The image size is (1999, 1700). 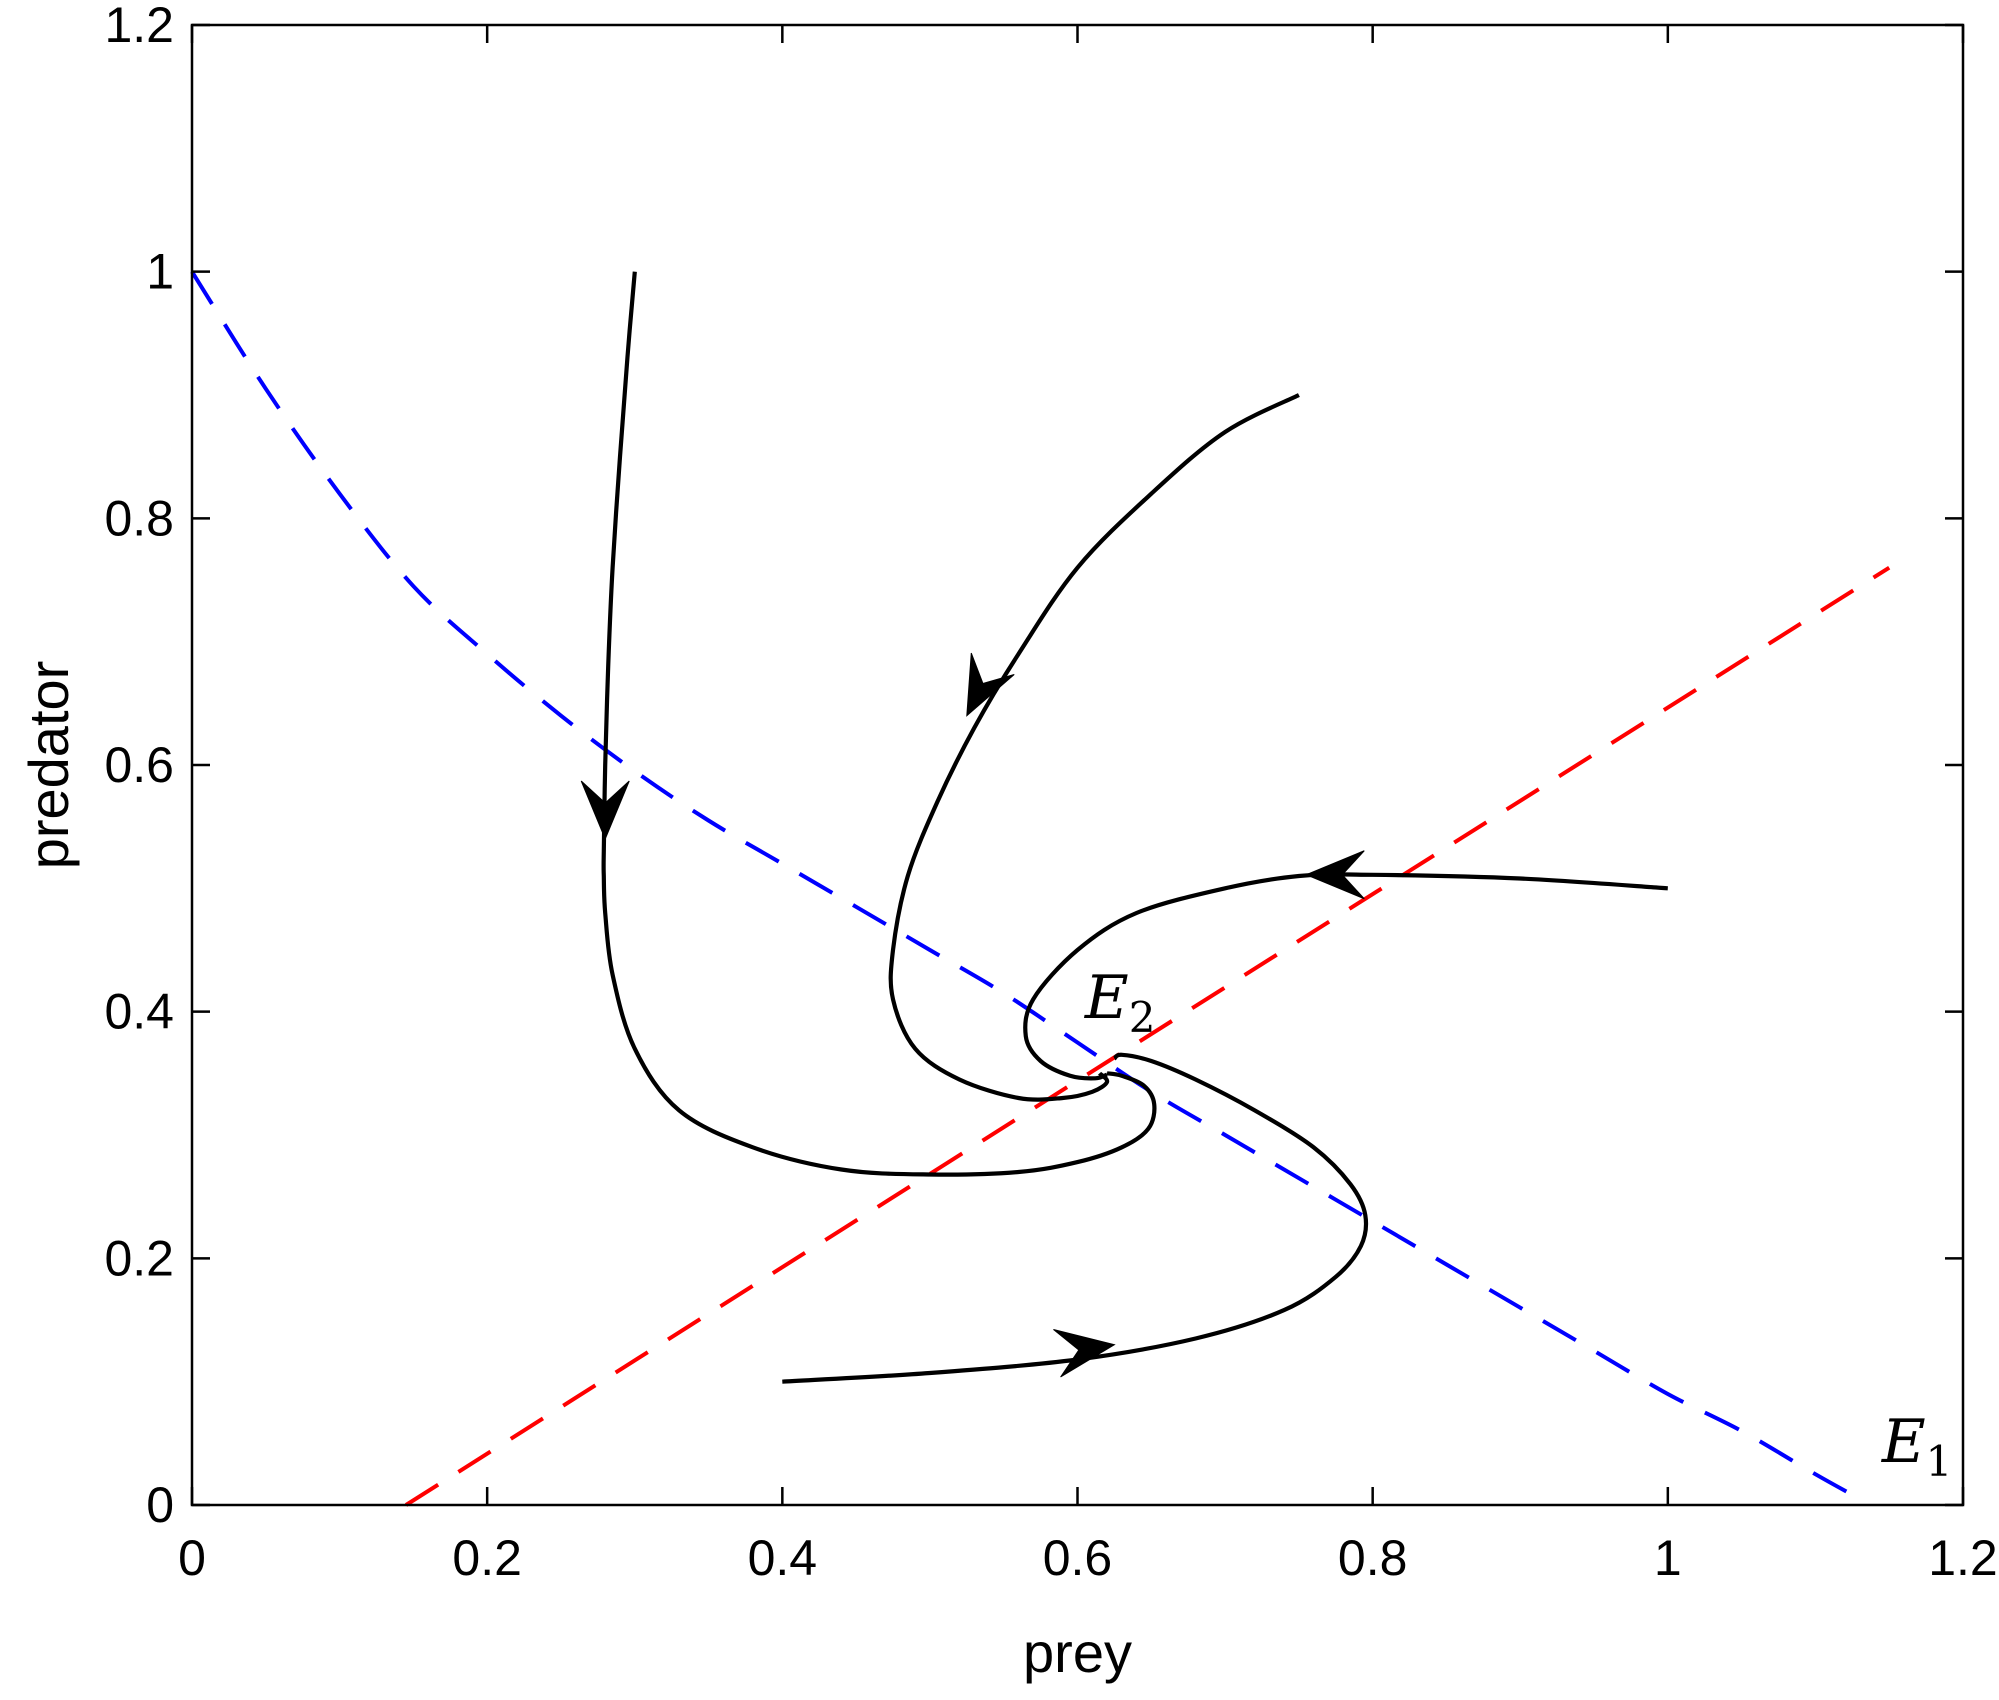 I want to click on y-tick-label: 1, so click(x=160, y=272).